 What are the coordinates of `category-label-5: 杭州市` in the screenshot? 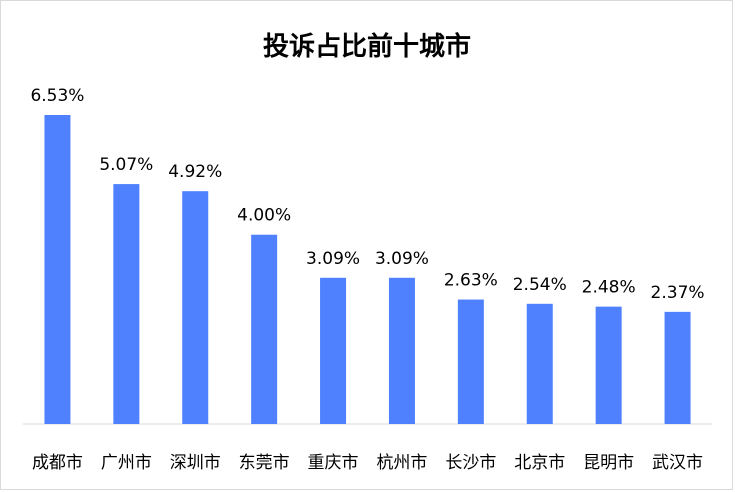 It's located at (401, 463).